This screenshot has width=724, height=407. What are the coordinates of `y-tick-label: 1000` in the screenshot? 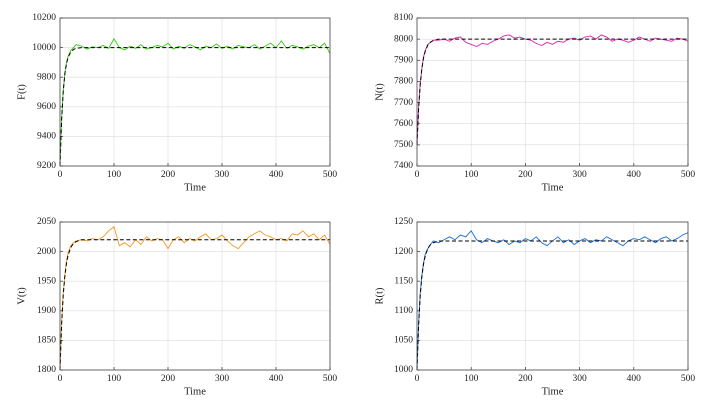 It's located at (403, 370).